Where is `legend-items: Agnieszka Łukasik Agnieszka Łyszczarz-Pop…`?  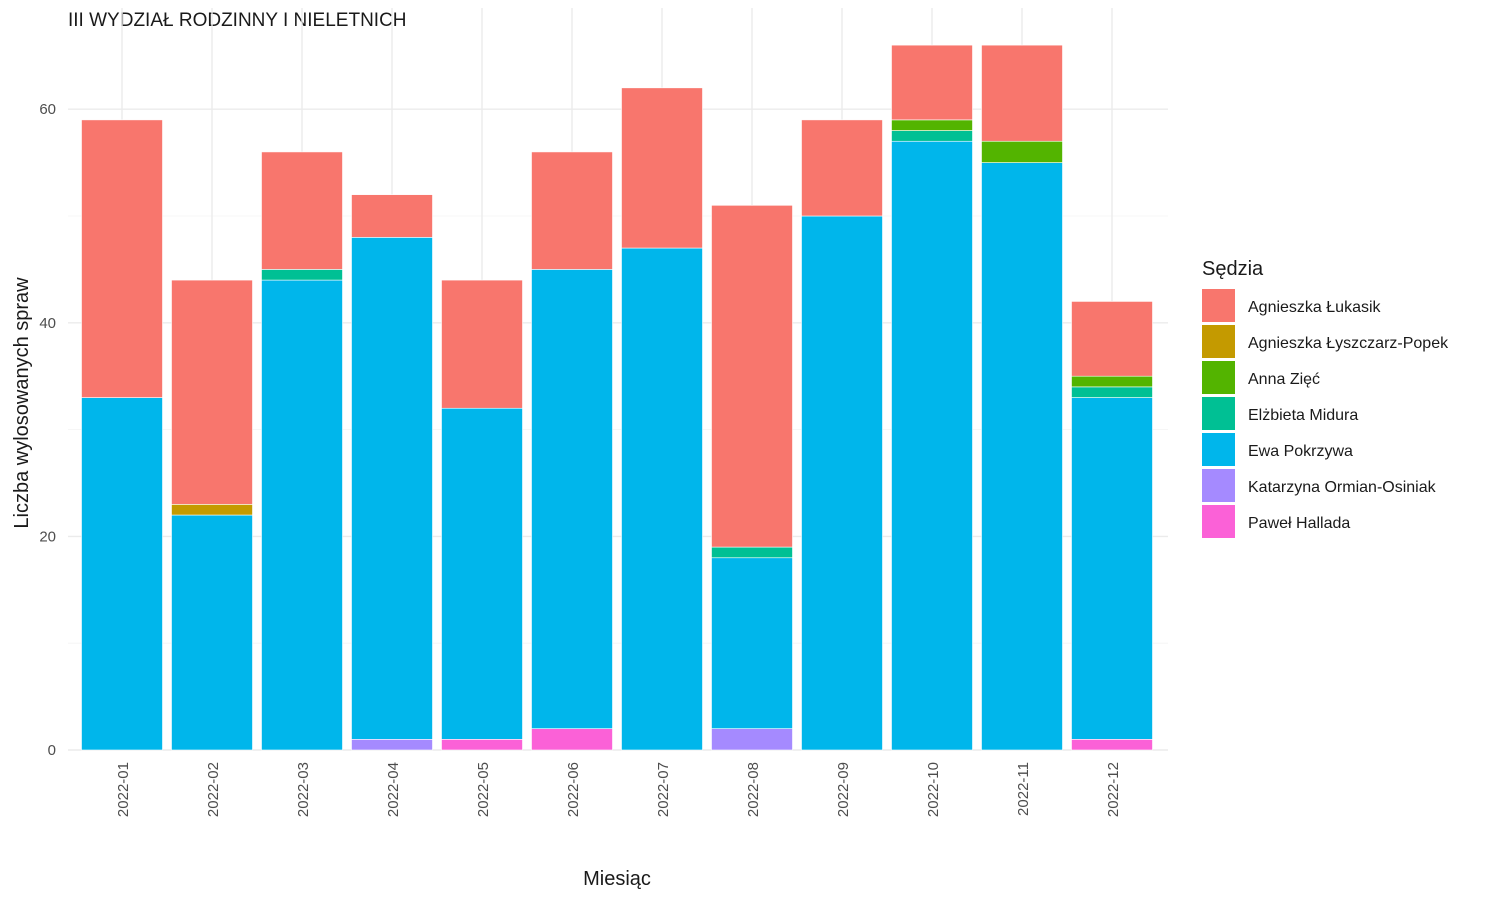
legend-items: Agnieszka Łukasik Agnieszka Łyszczarz-Pop… is located at coordinates (1325, 413).